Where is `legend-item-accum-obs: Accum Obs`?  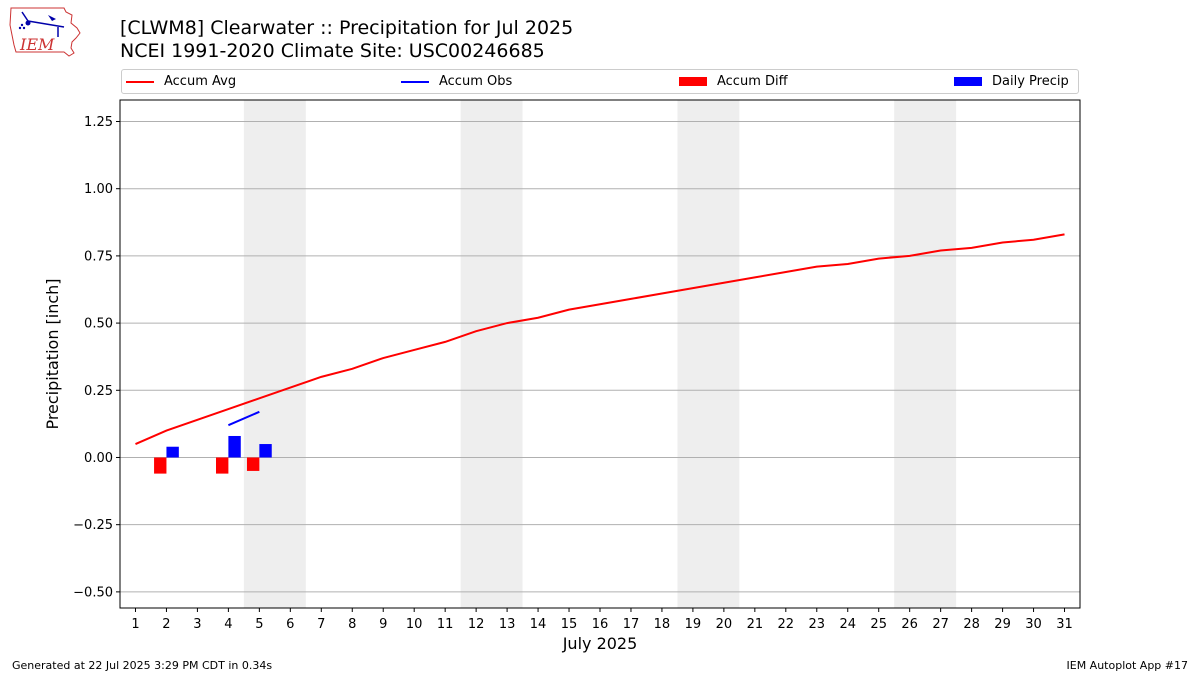 legend-item-accum-obs: Accum Obs is located at coordinates (456, 81).